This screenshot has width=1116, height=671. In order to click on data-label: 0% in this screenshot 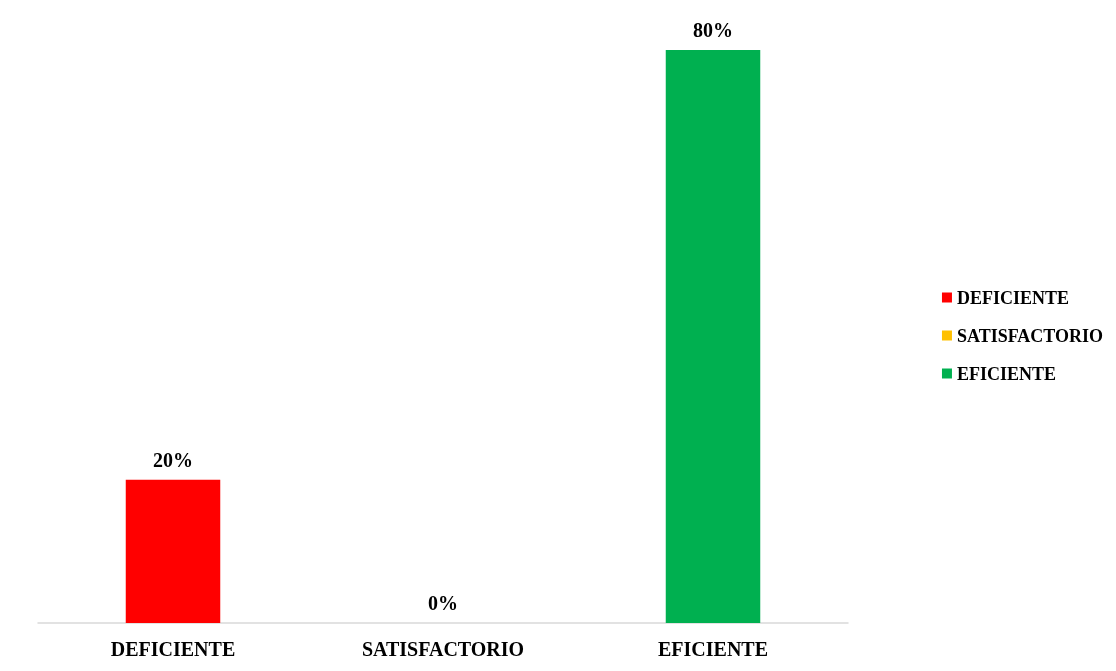, I will do `click(443, 603)`.